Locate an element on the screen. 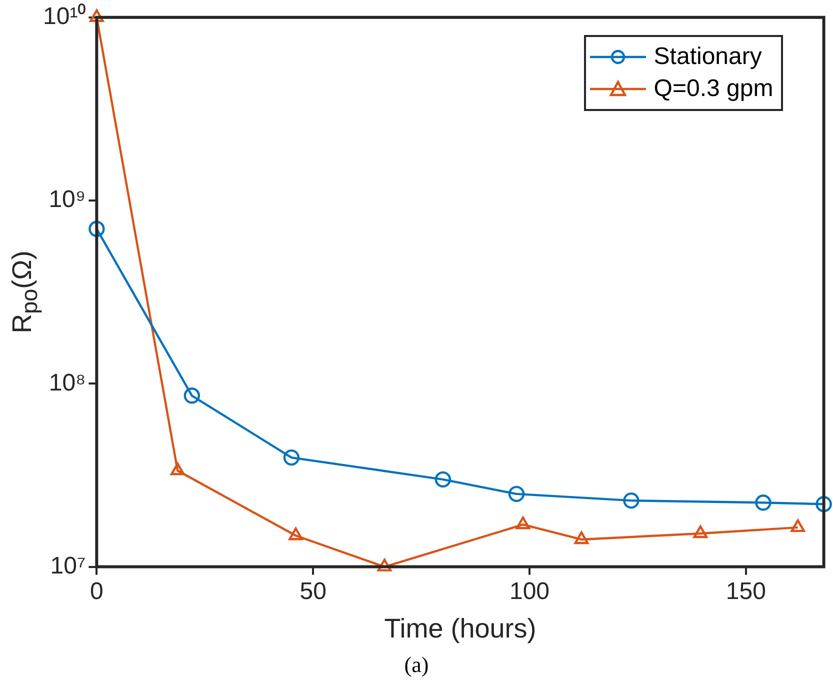  x-tick-label: 50 is located at coordinates (313, 591).